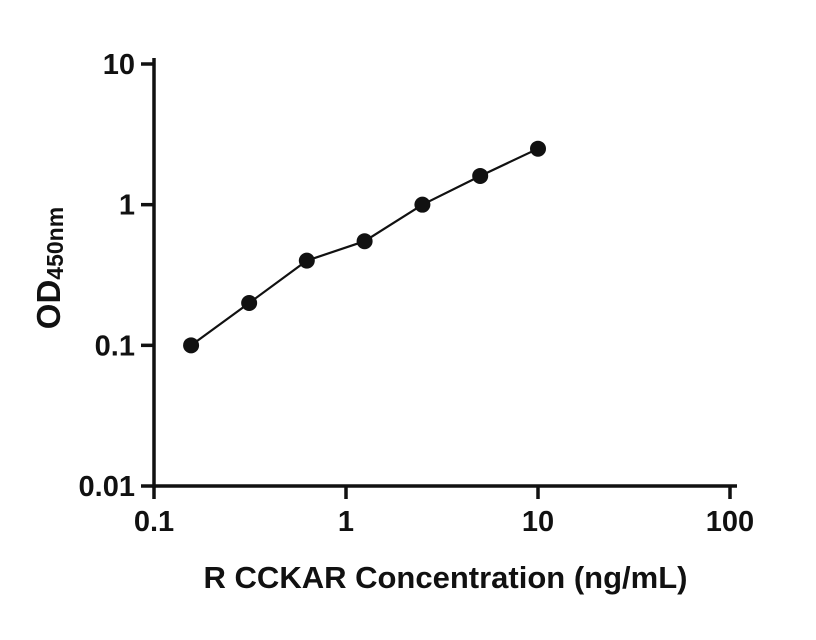 This screenshot has width=816, height=640. I want to click on y-tick-label: 10, so click(119, 65).